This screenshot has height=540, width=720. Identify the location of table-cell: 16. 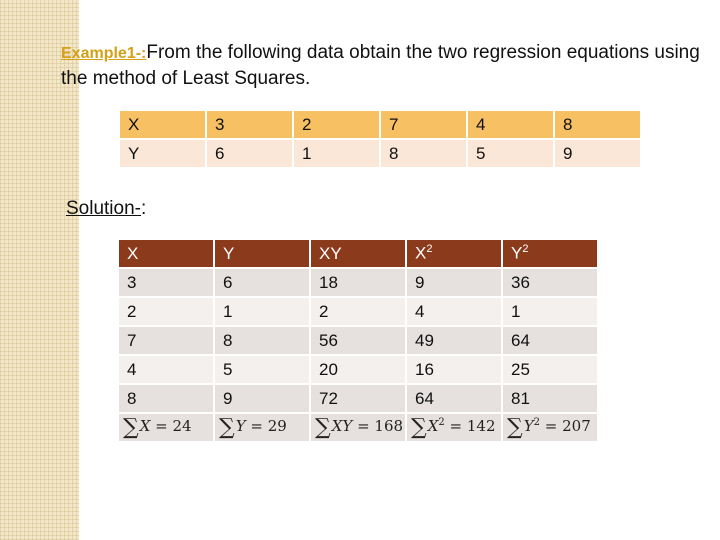
(454, 369).